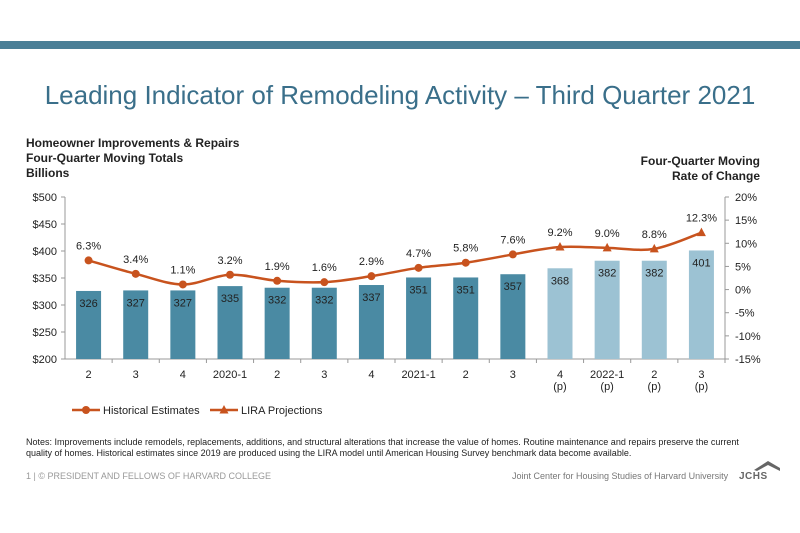  What do you see at coordinates (418, 254) in the screenshot?
I see `rate-label: 4.7%` at bounding box center [418, 254].